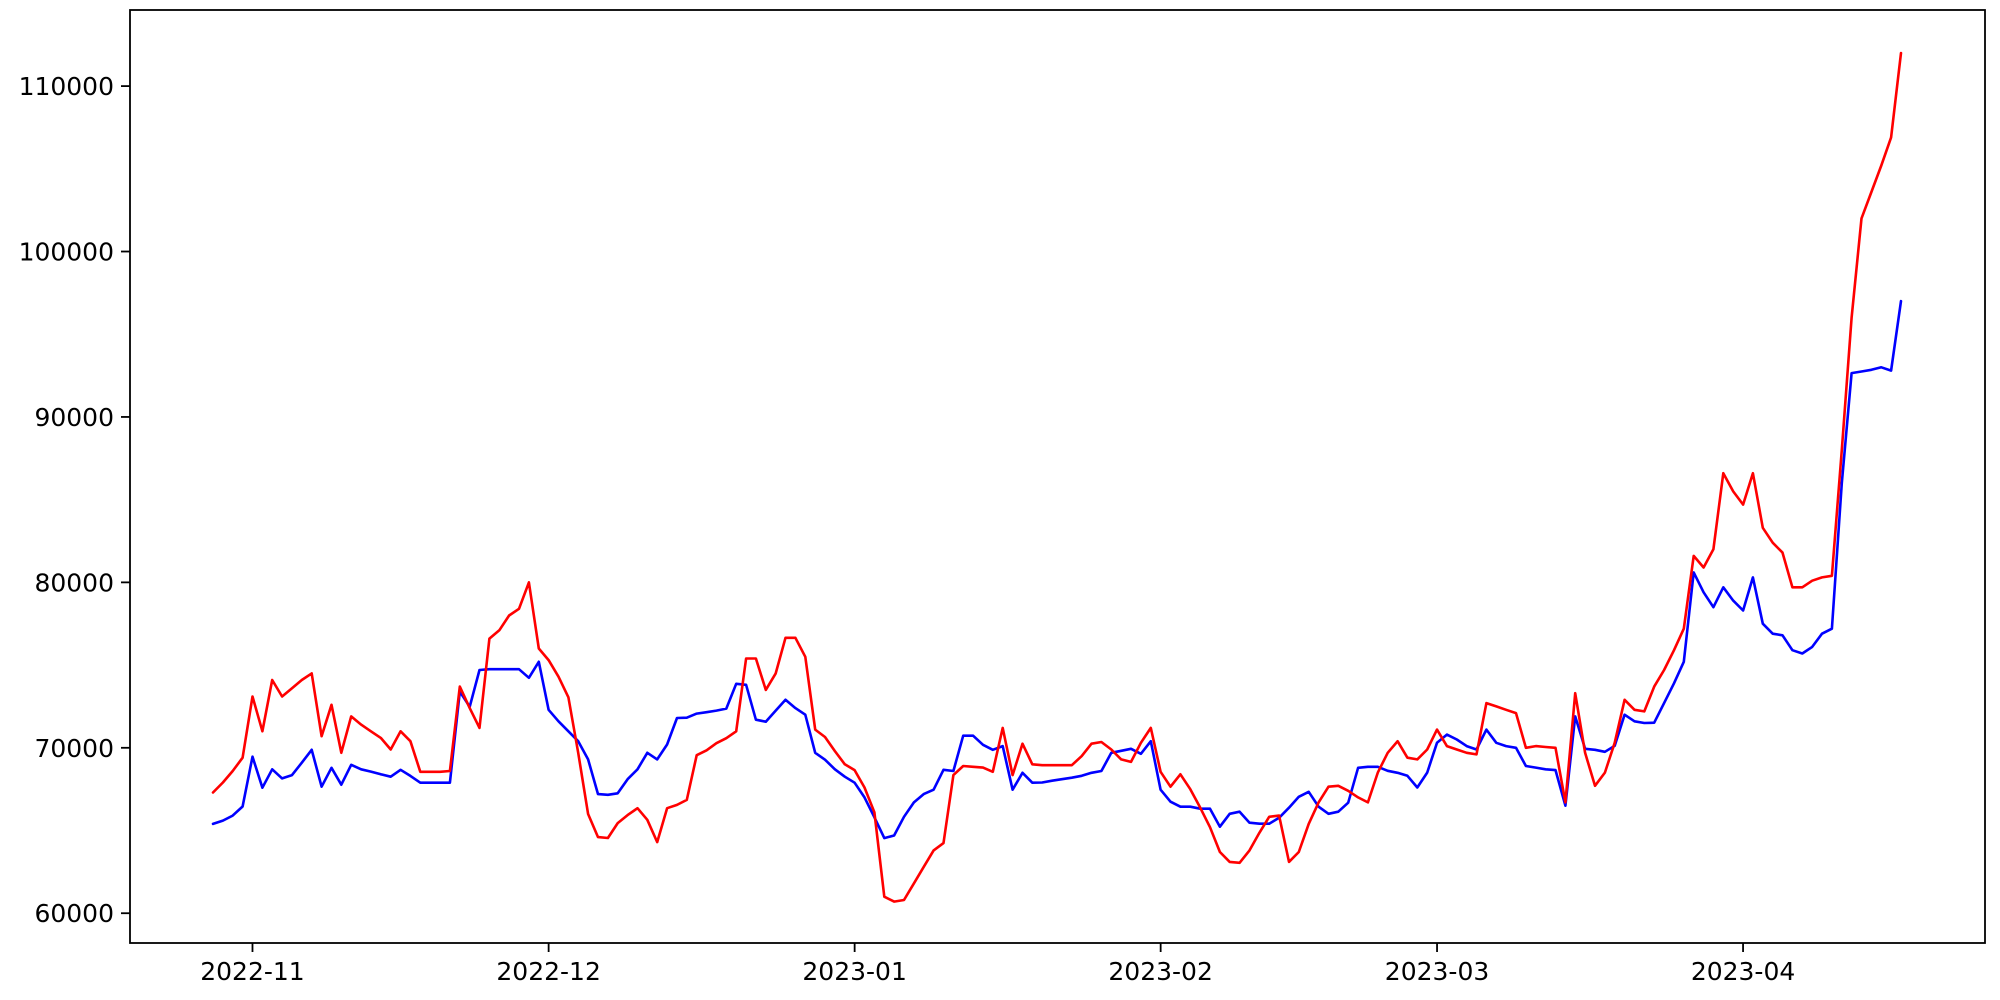 This screenshot has width=2000, height=1000. I want to click on x-tick-label: 2023-03, so click(1437, 971).